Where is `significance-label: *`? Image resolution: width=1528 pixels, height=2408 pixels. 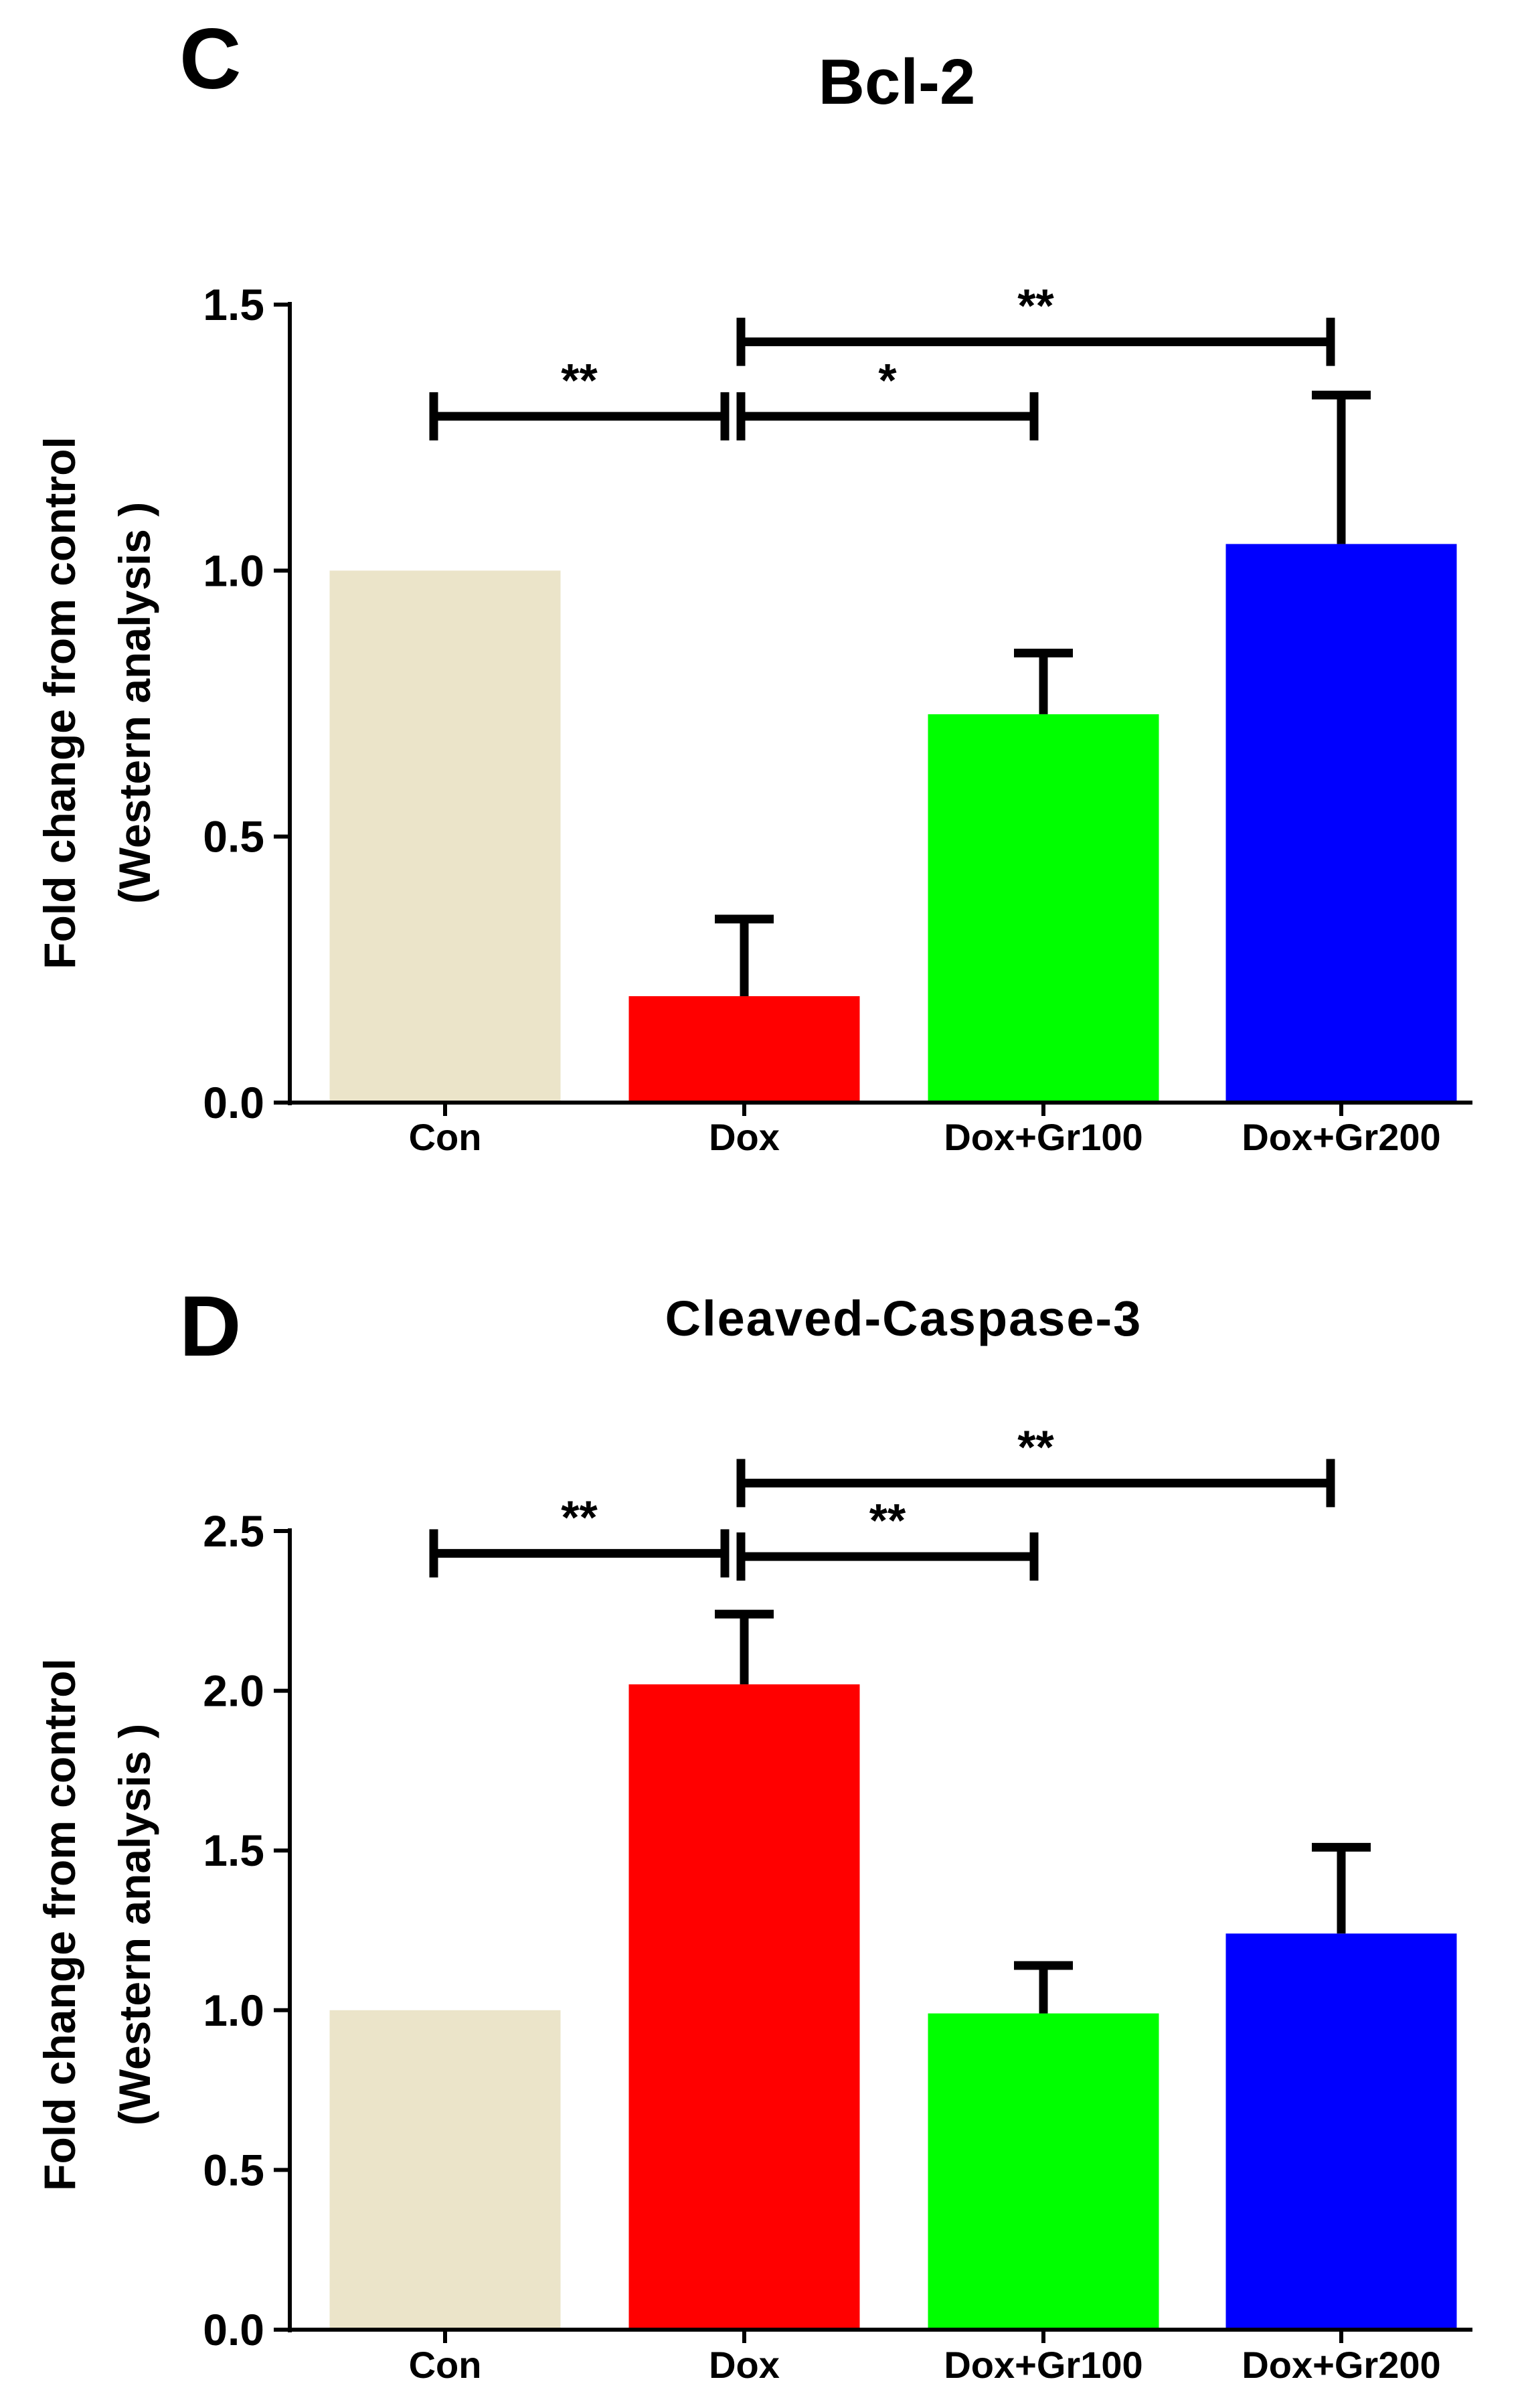
significance-label: * is located at coordinates (887, 380).